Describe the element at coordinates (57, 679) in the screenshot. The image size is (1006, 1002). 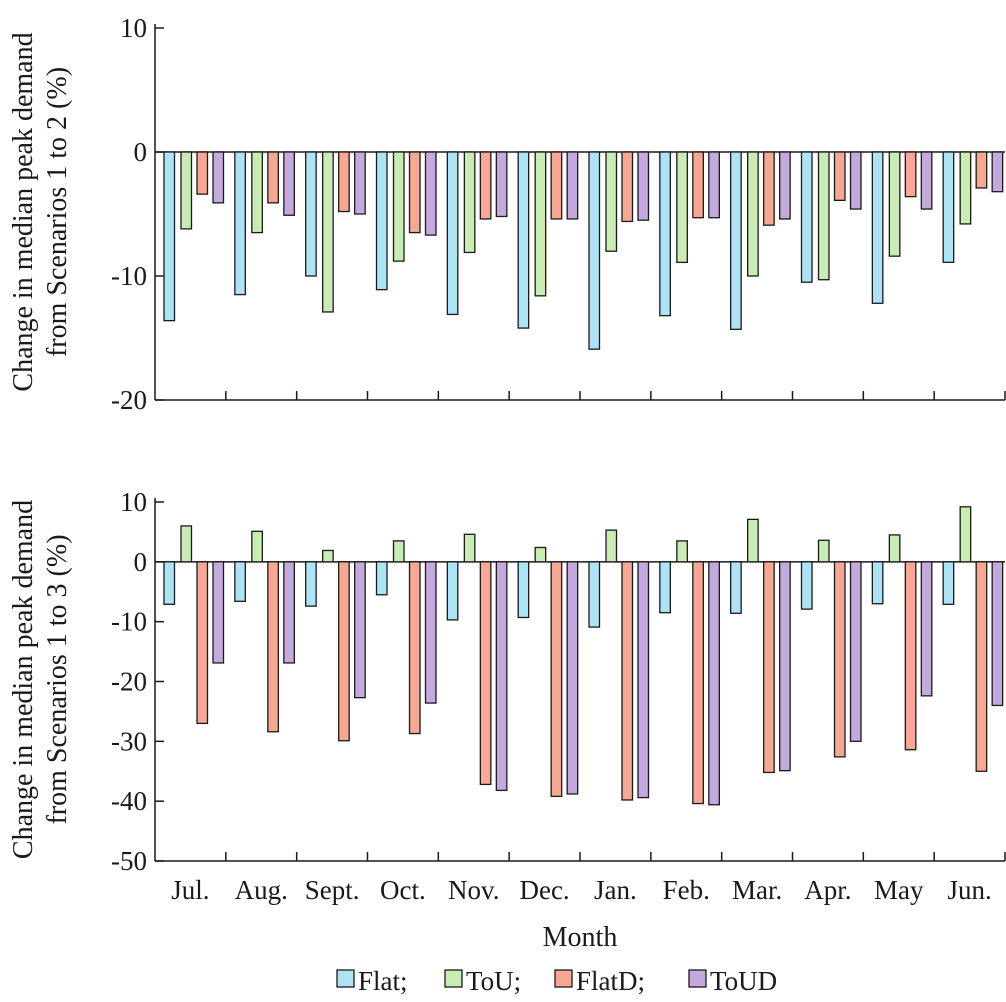
I see `y-axis-title-line: from Scenarios 1 to 3 (%)` at that location.